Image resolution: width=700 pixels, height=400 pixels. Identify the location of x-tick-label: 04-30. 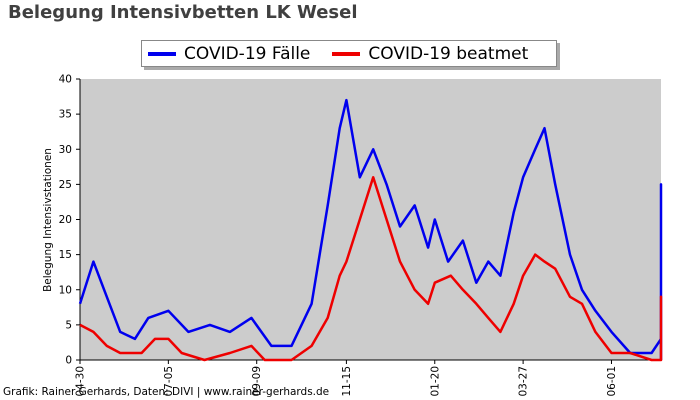
(81, 381).